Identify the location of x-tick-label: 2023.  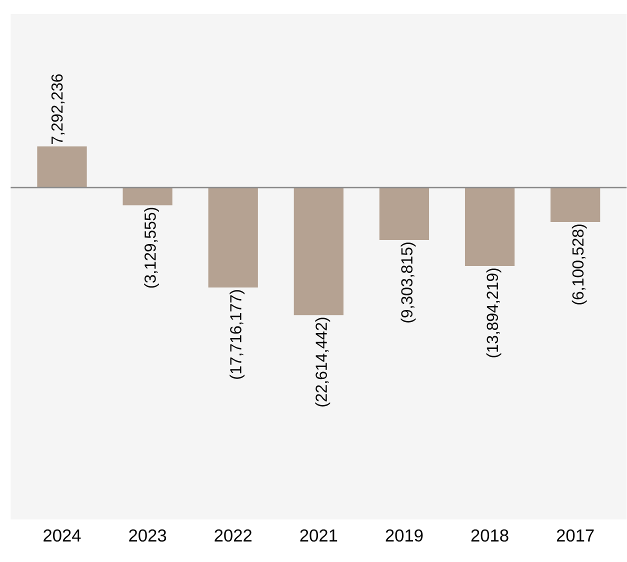
(147, 535).